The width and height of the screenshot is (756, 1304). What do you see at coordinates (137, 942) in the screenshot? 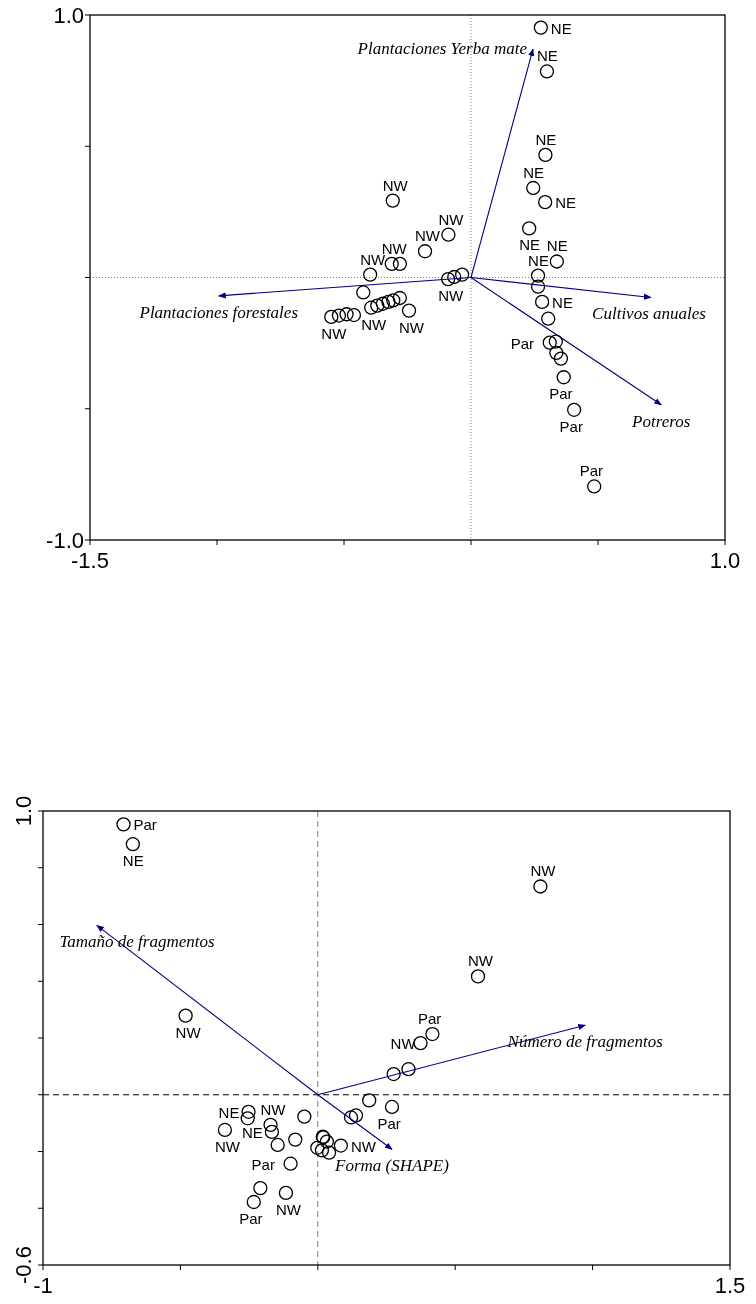
I see `series-label: Tamaño de fragmentos` at bounding box center [137, 942].